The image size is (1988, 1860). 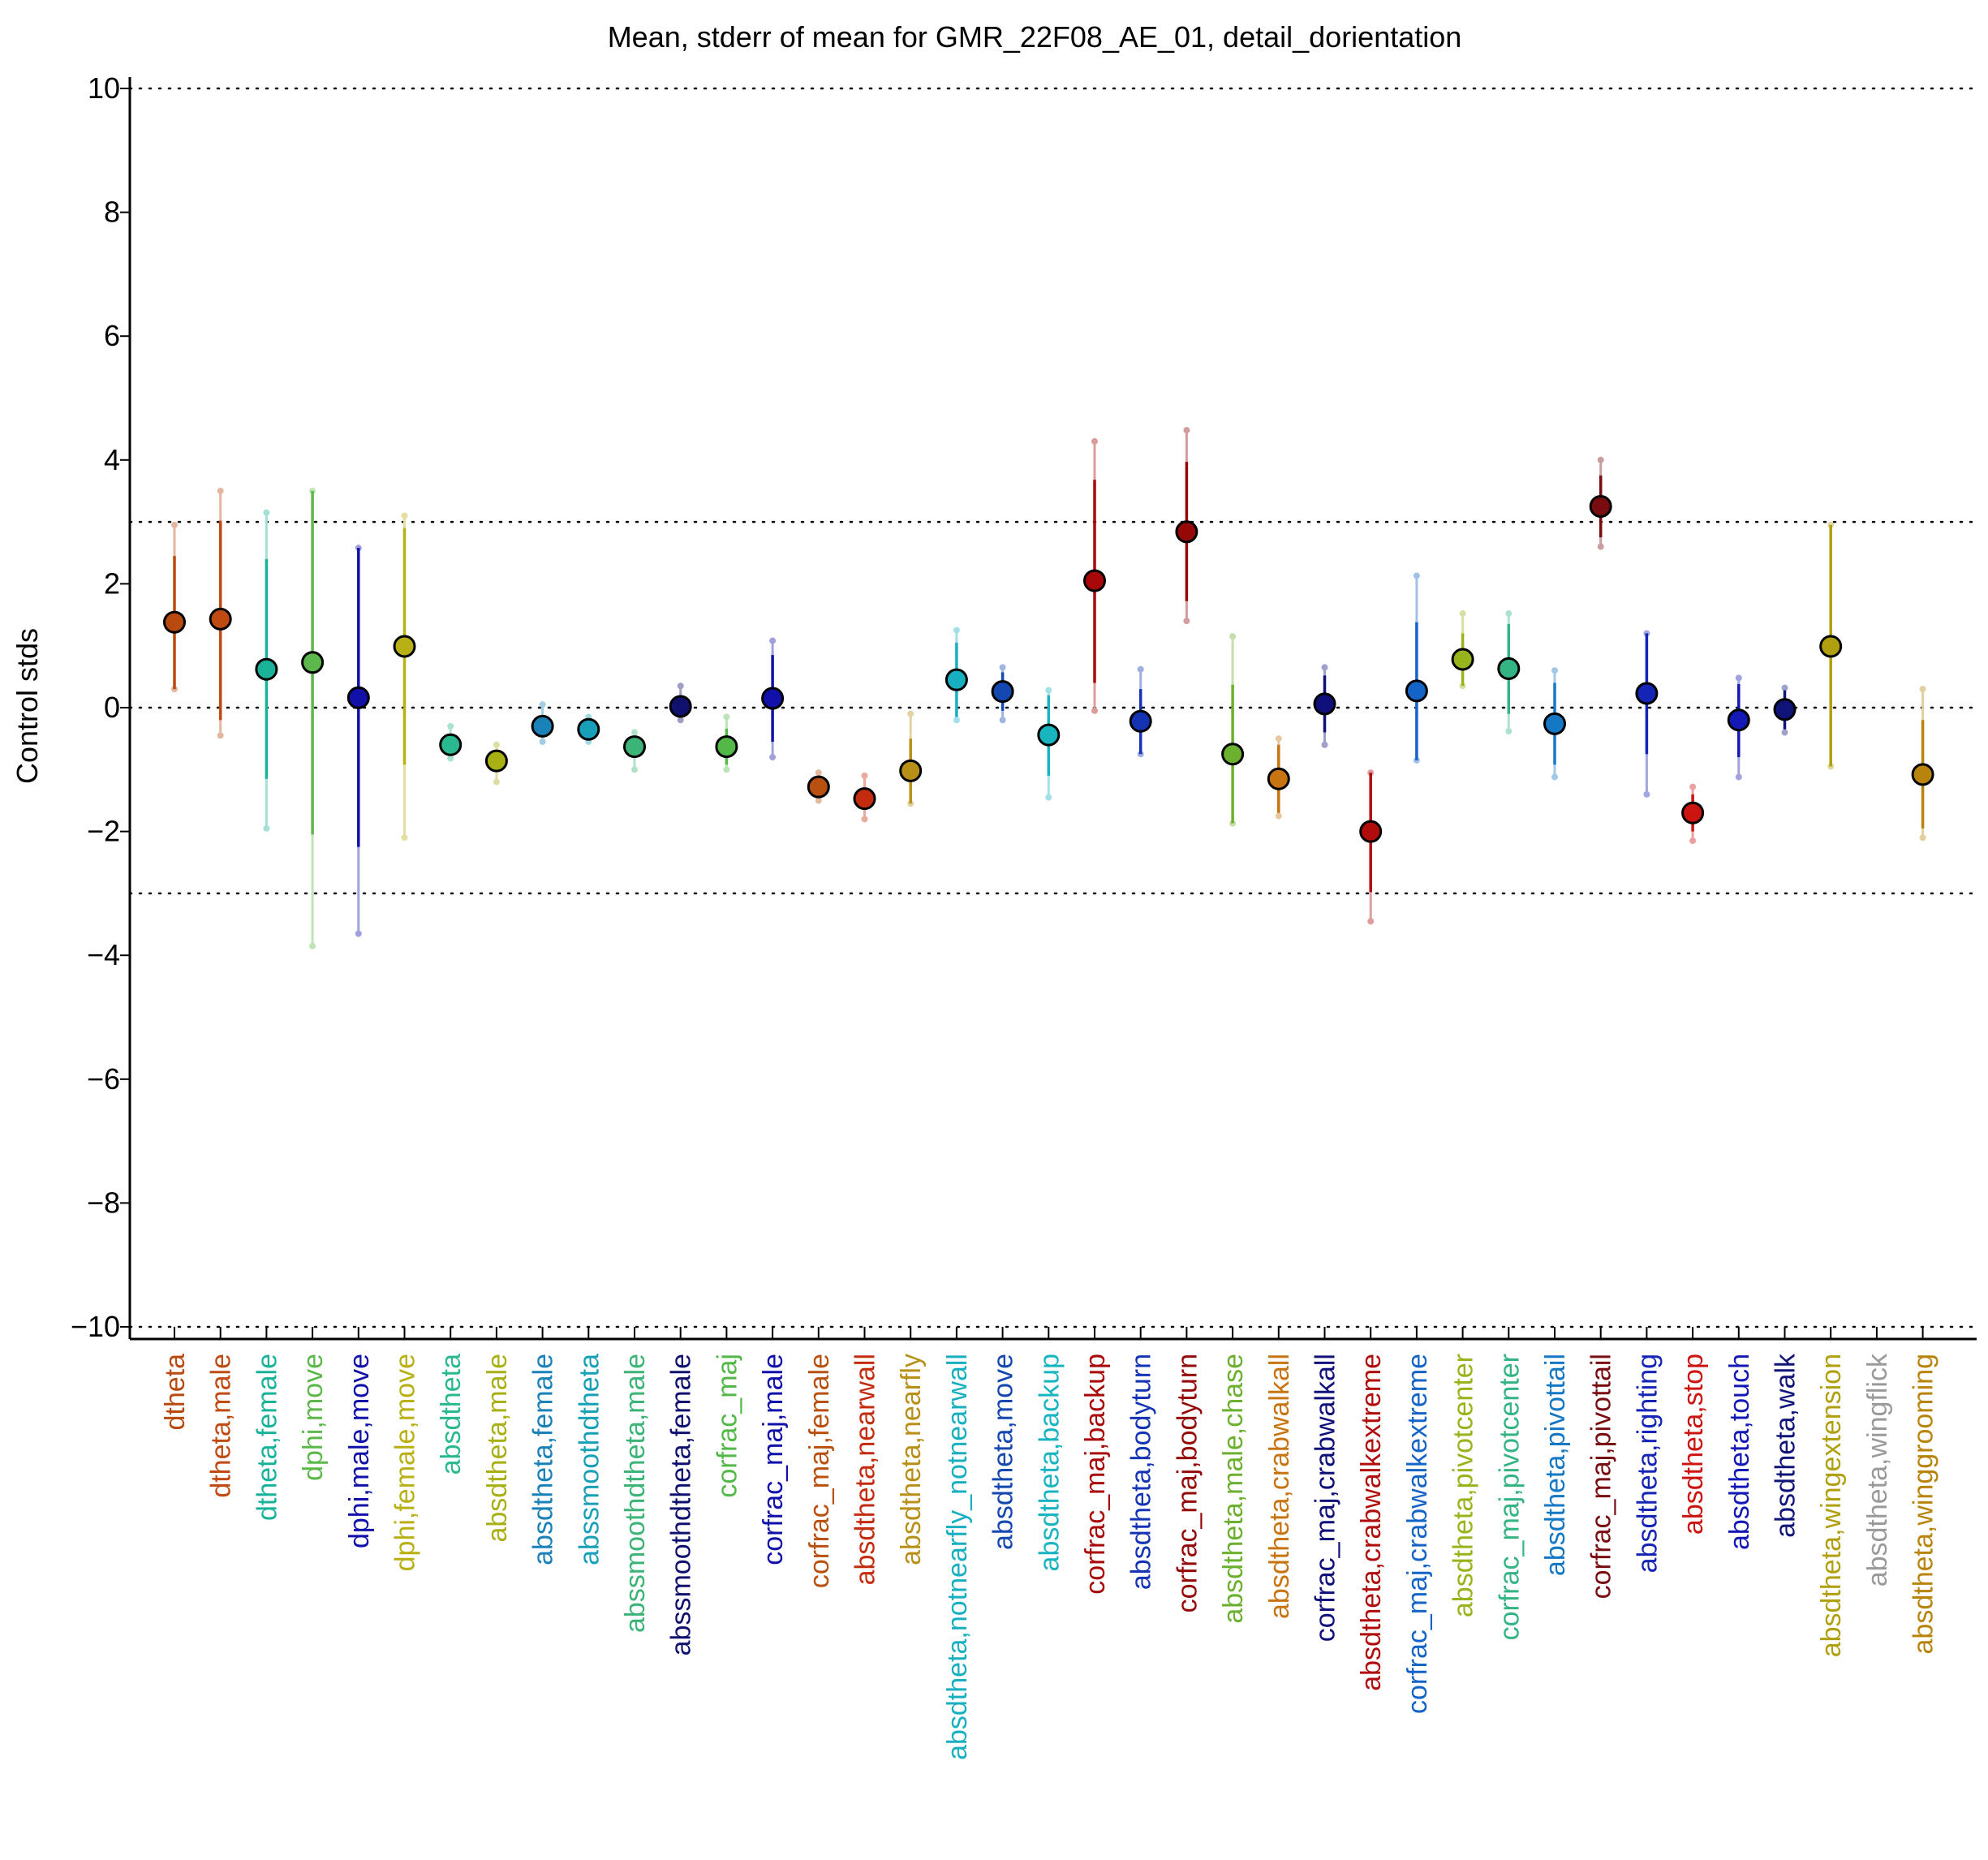 What do you see at coordinates (1693, 1444) in the screenshot?
I see `category-label: absdtheta,stop` at bounding box center [1693, 1444].